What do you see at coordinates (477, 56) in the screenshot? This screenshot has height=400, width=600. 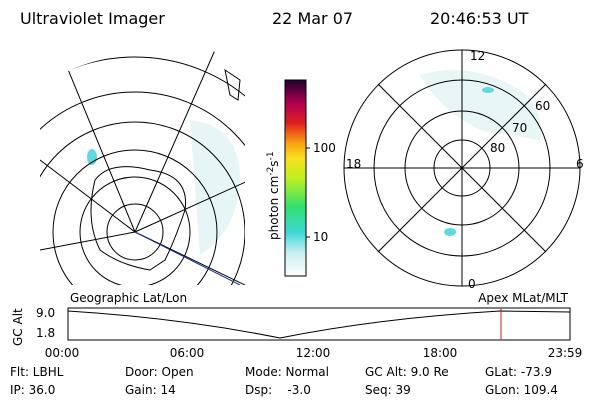 I see `mlt-label: 12` at bounding box center [477, 56].